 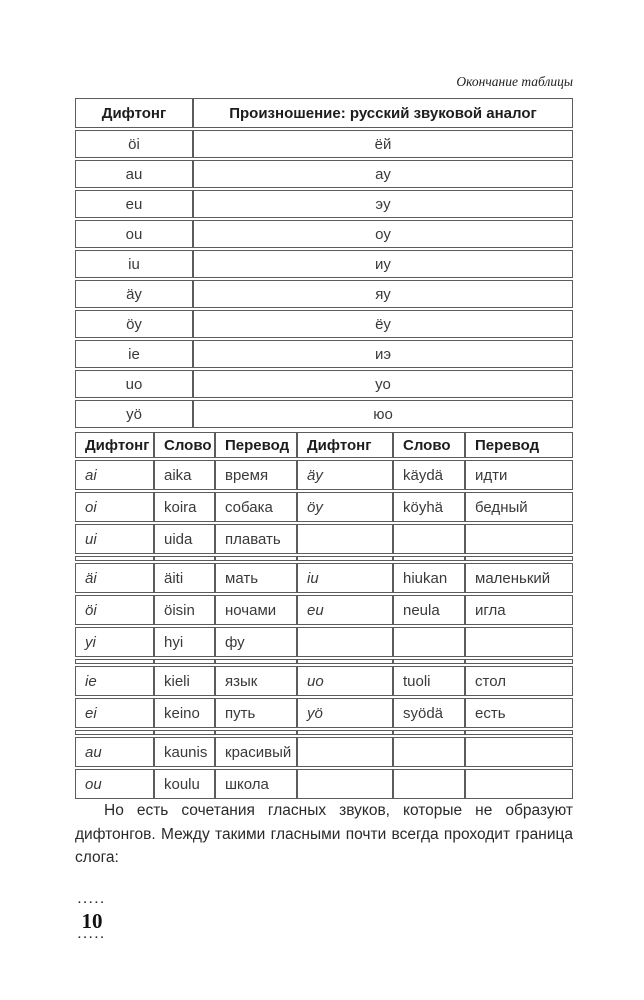 I want to click on table-row: oi koira собака öy köyhä бедный, so click(x=324, y=507).